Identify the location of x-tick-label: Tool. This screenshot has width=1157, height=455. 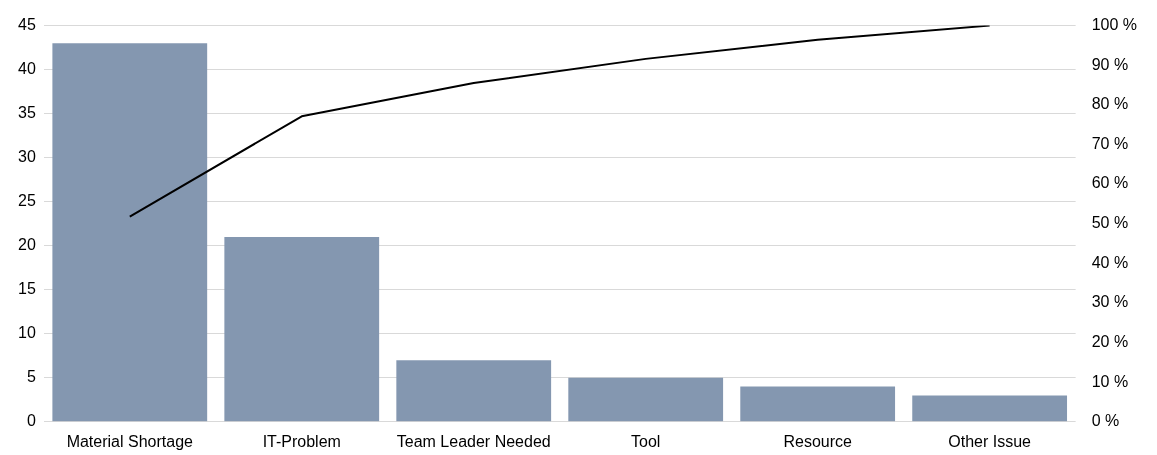
(646, 441).